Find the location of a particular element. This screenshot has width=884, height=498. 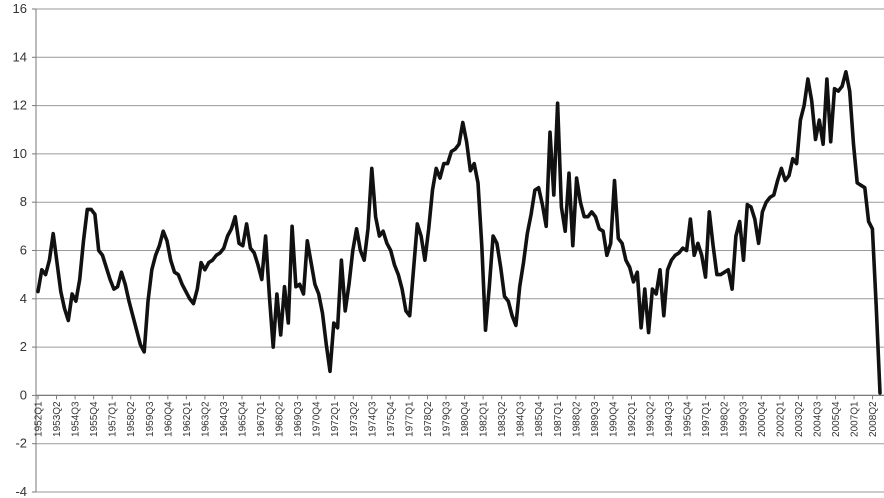

y-tick-label: -2 is located at coordinates (21, 443).